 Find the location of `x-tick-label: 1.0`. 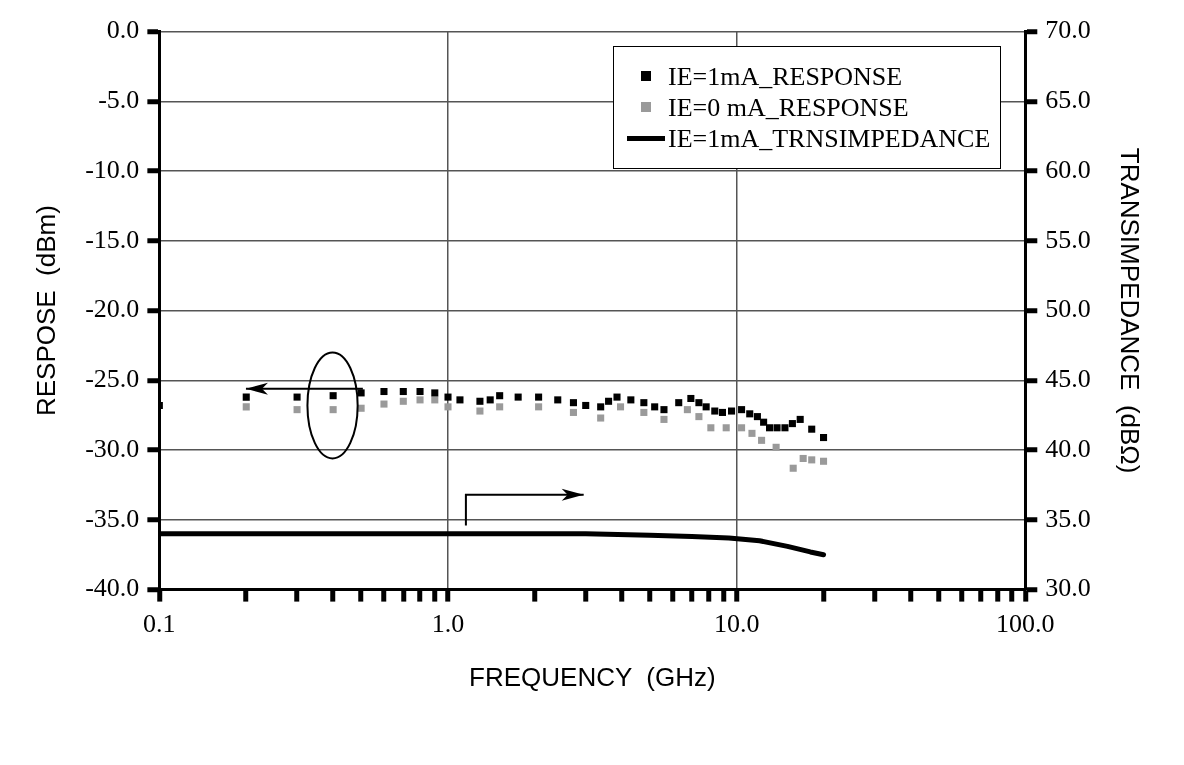

x-tick-label: 1.0 is located at coordinates (448, 624).